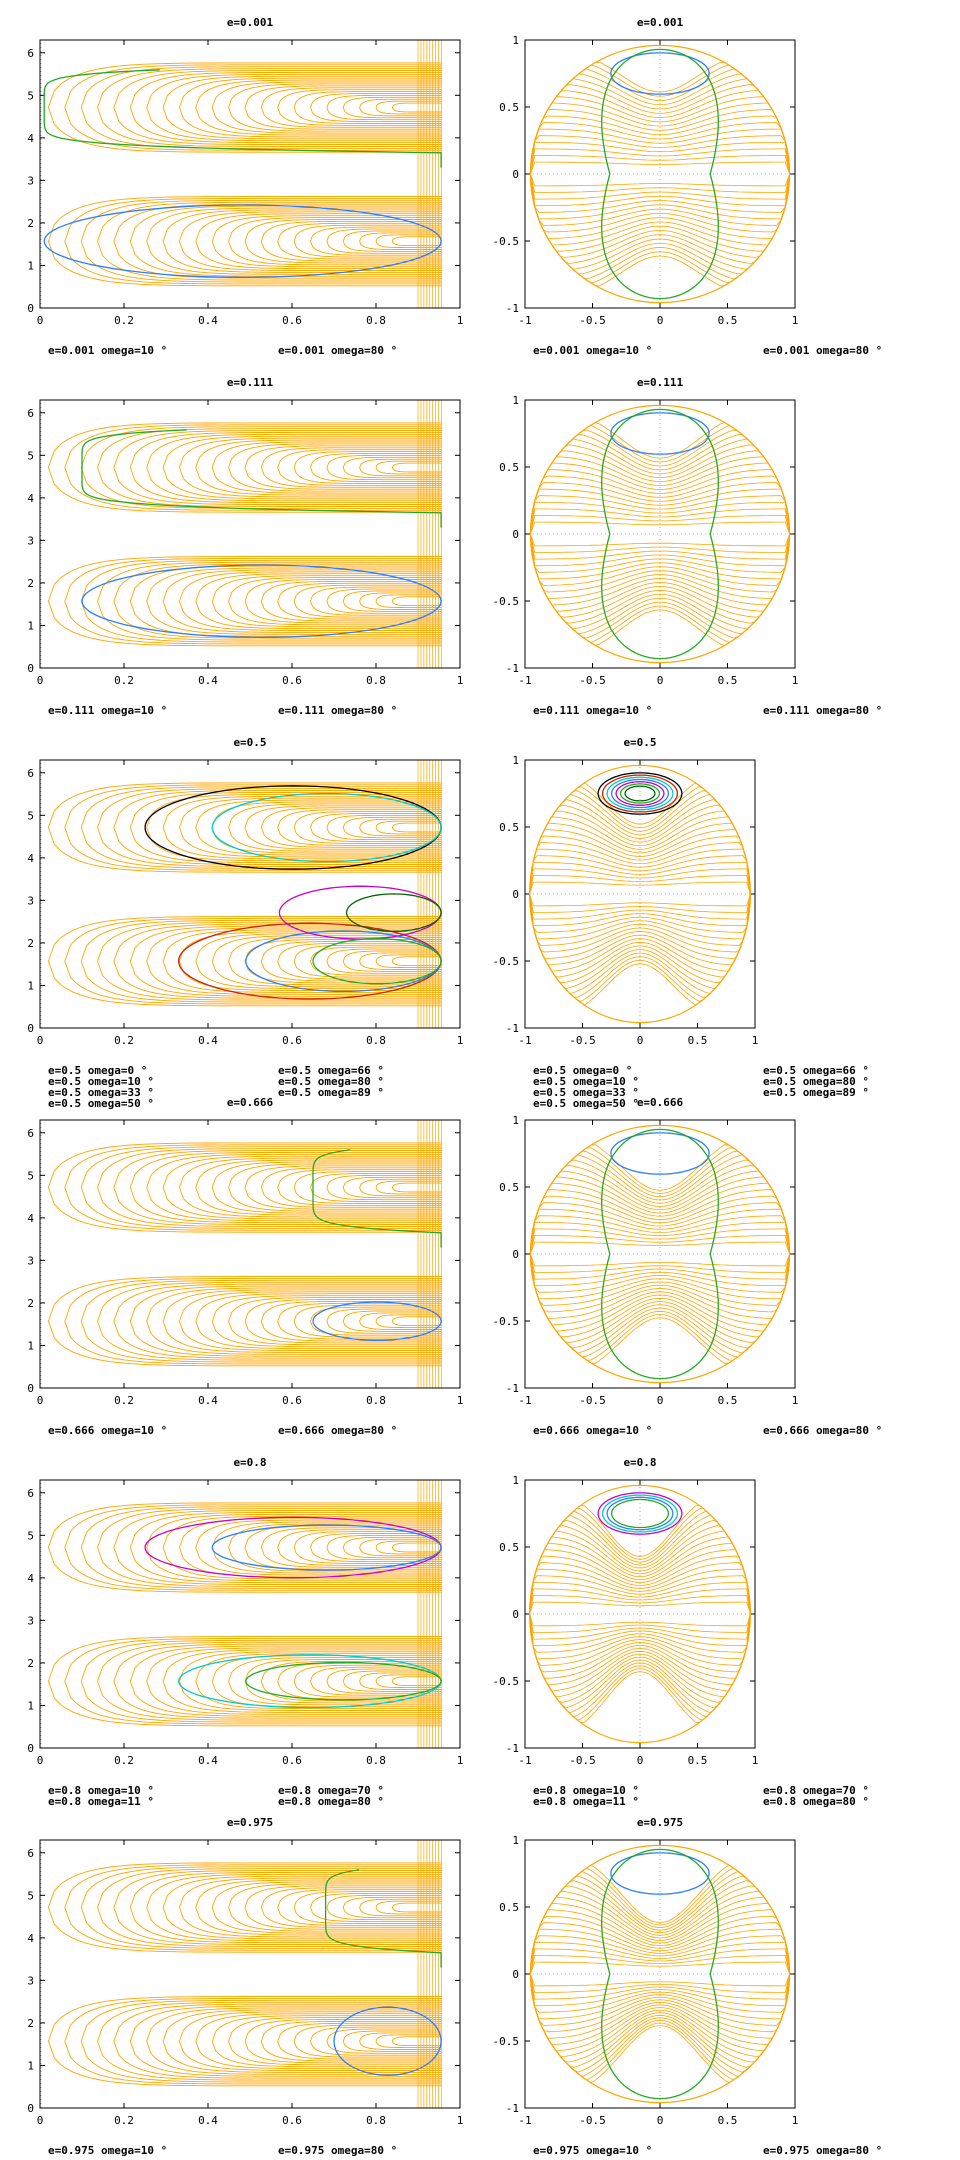 The width and height of the screenshot is (960, 2160). What do you see at coordinates (30, 138) in the screenshot?
I see `y-tick-label: 4` at bounding box center [30, 138].